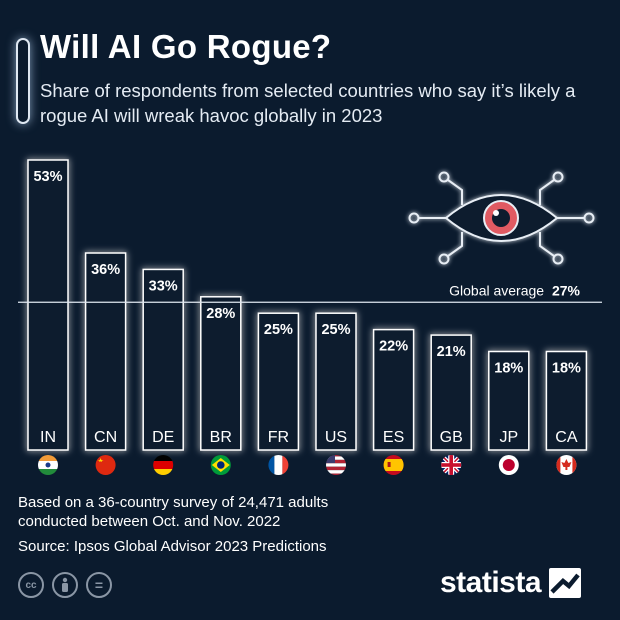 This screenshot has width=620, height=620. What do you see at coordinates (335, 330) in the screenshot?
I see `value-label-us: 25%` at bounding box center [335, 330].